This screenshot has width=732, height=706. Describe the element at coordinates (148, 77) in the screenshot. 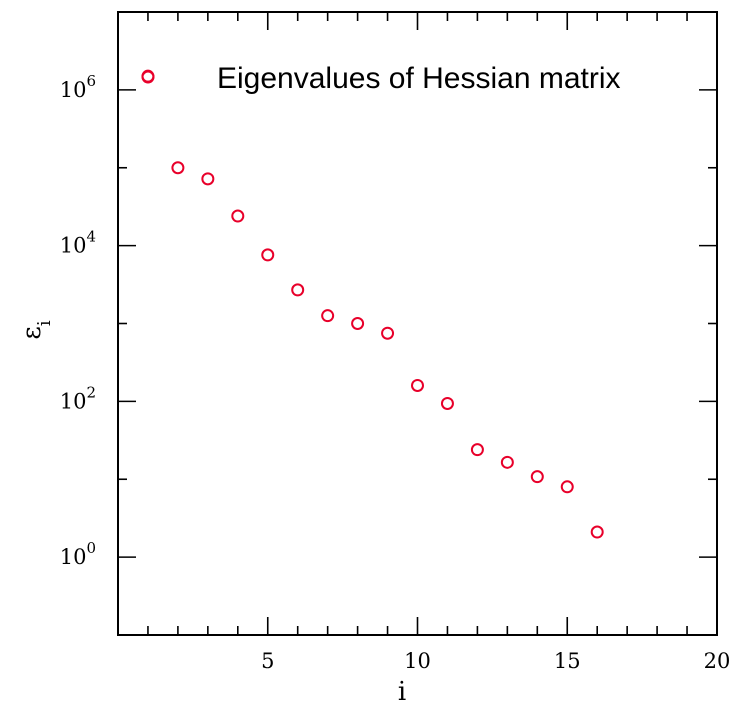

I see `legend-marker` at that location.